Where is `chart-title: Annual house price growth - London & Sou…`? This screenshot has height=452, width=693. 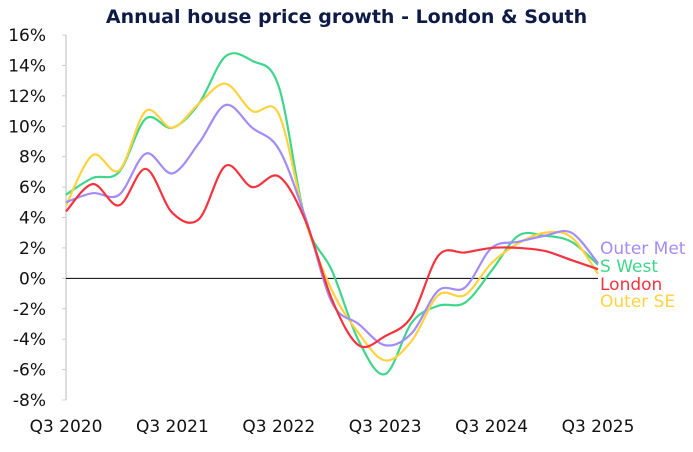
chart-title: Annual house price growth - London & Sou… is located at coordinates (346, 17).